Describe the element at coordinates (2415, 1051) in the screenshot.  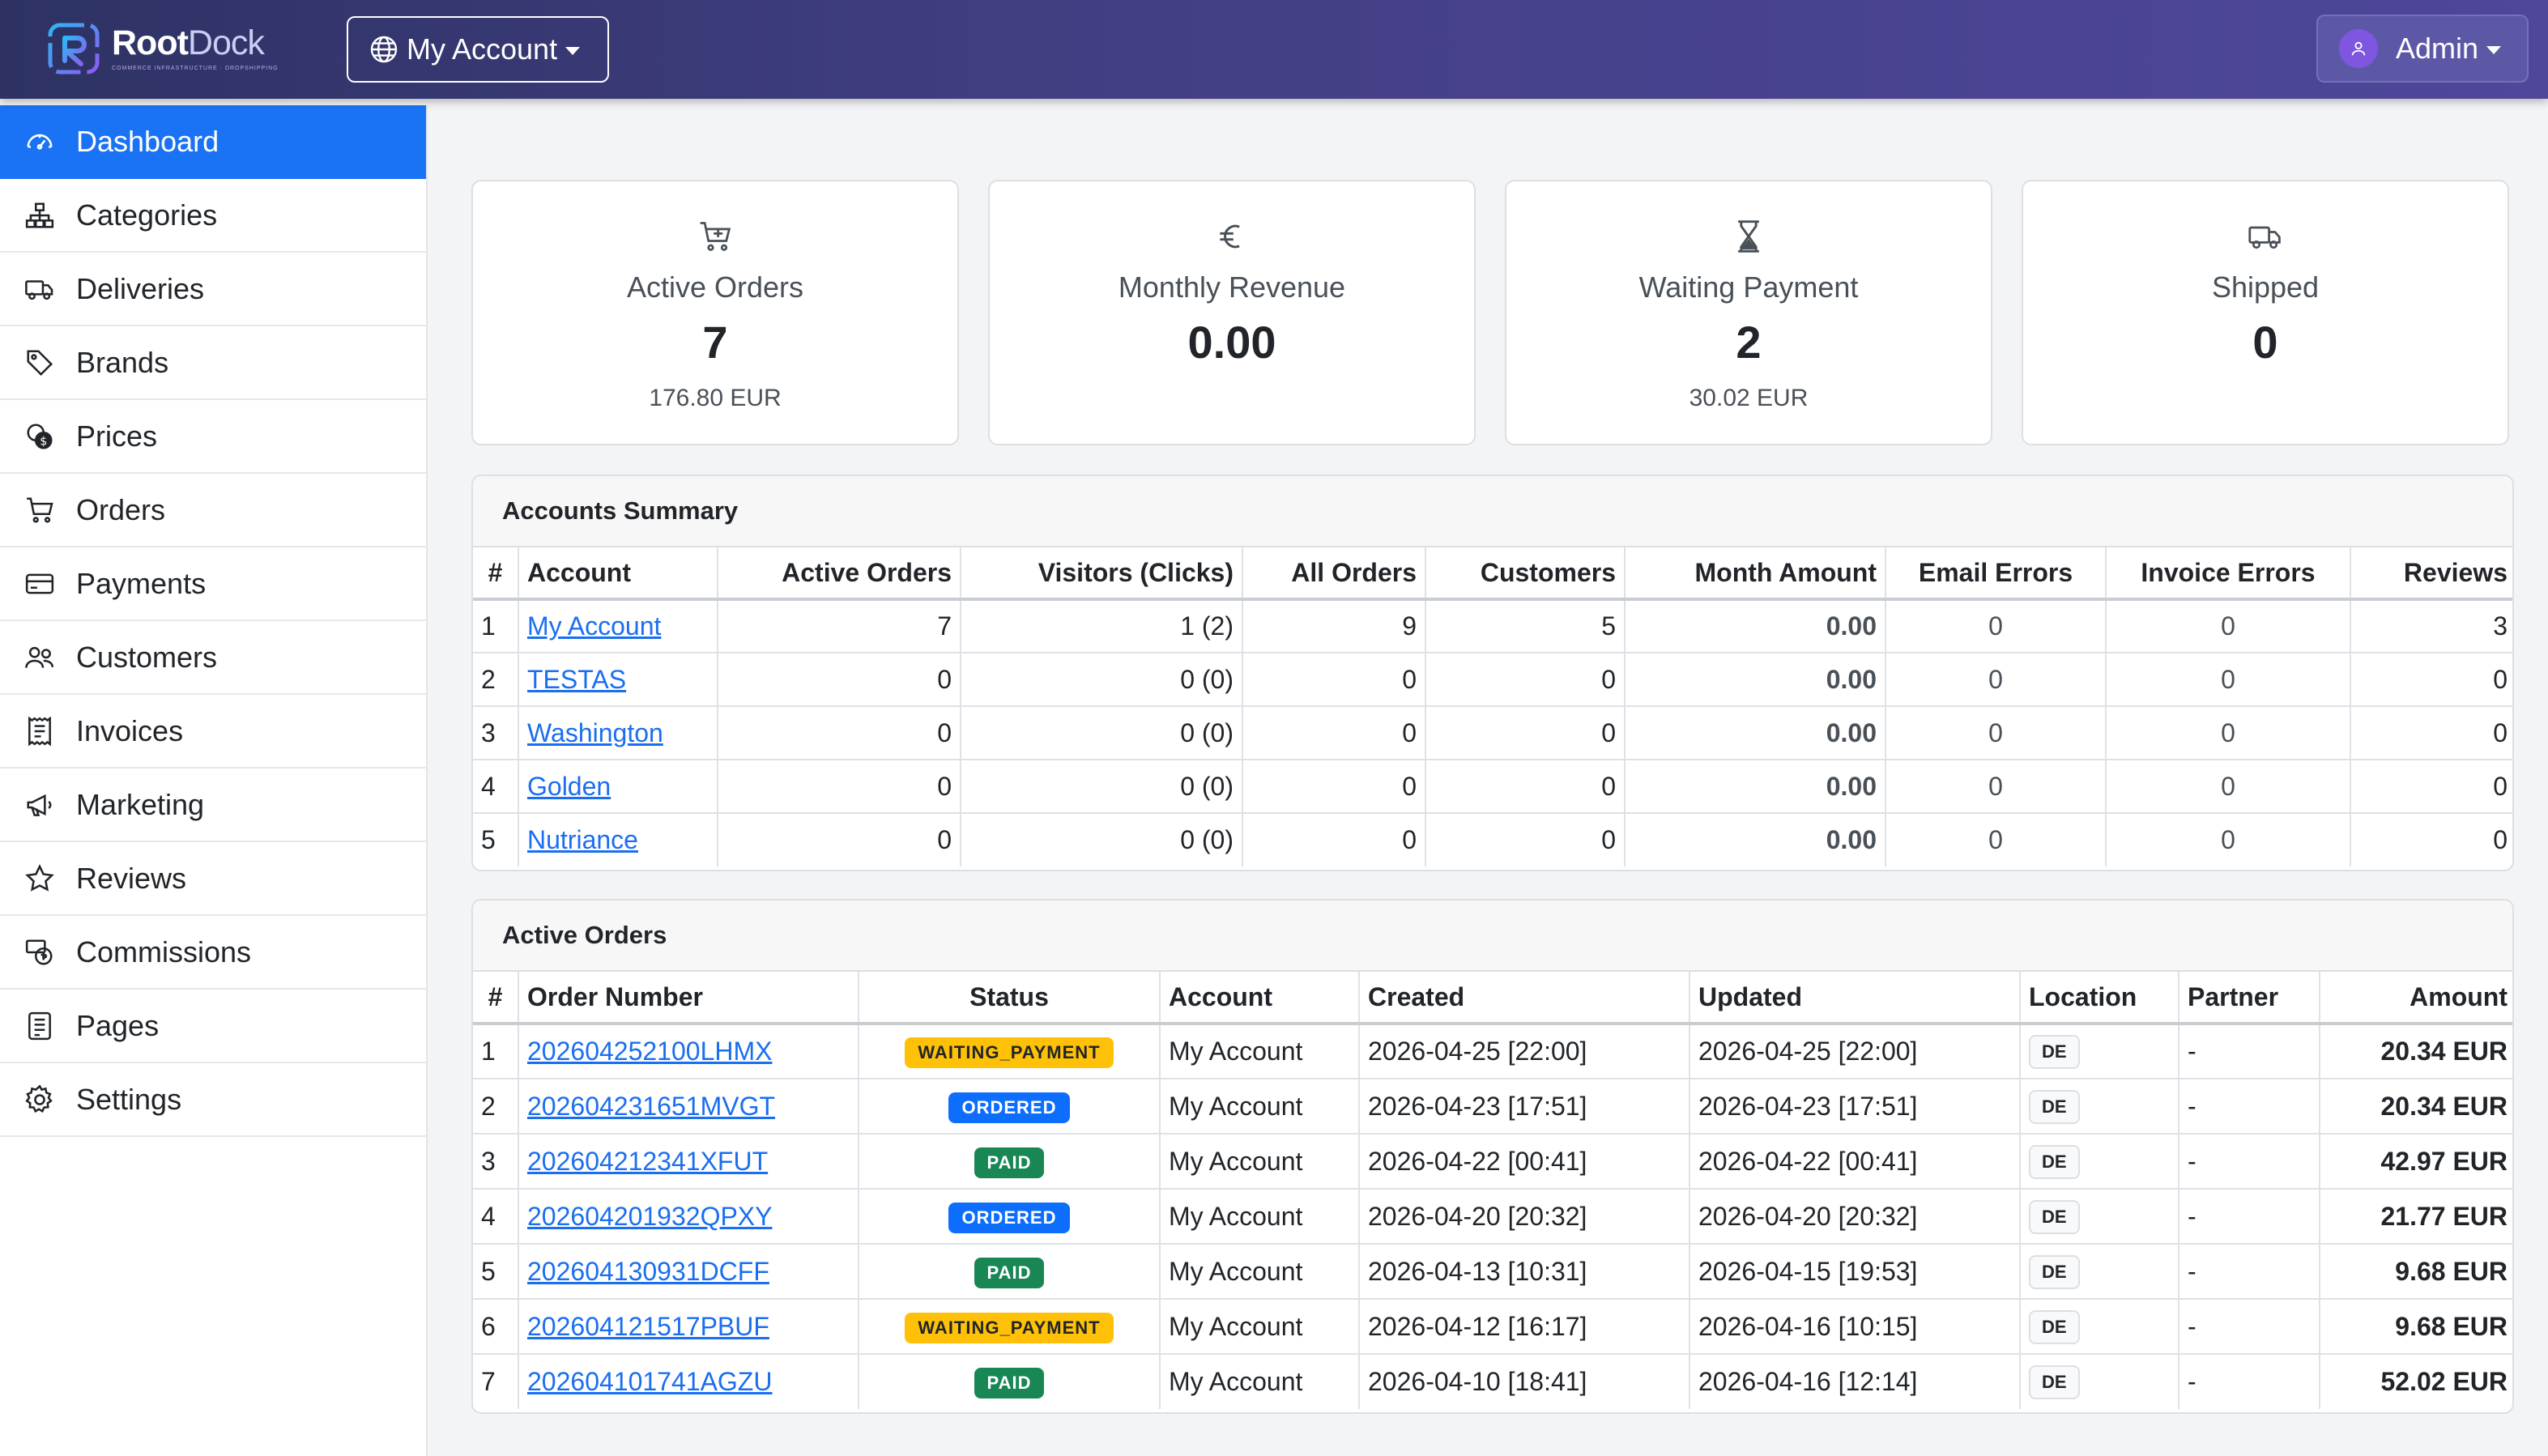
I see `amount-cell: 20.34 EUR` at that location.